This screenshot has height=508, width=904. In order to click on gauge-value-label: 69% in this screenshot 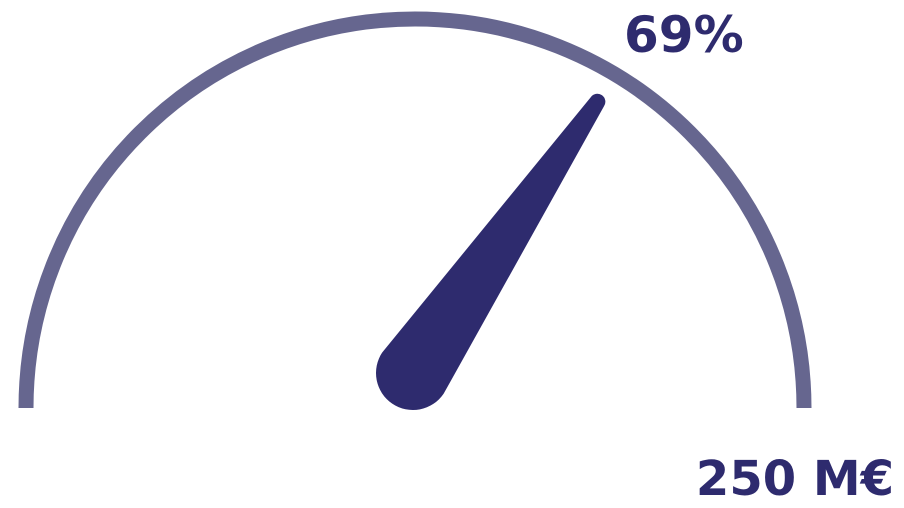, I will do `click(684, 35)`.